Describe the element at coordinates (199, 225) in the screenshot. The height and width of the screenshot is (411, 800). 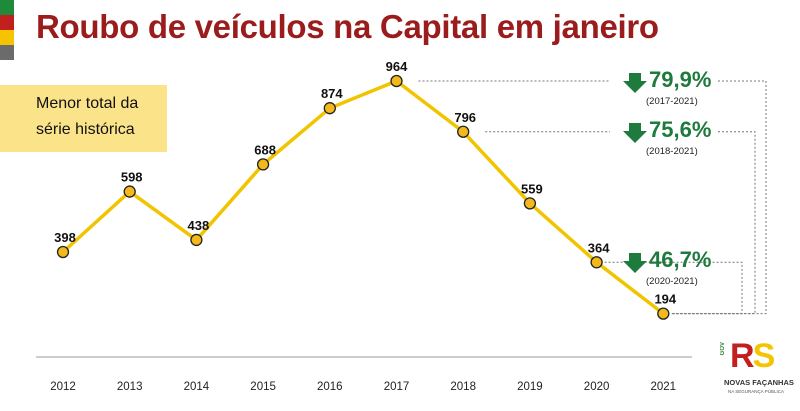
I see `data-label-2014: 438` at that location.